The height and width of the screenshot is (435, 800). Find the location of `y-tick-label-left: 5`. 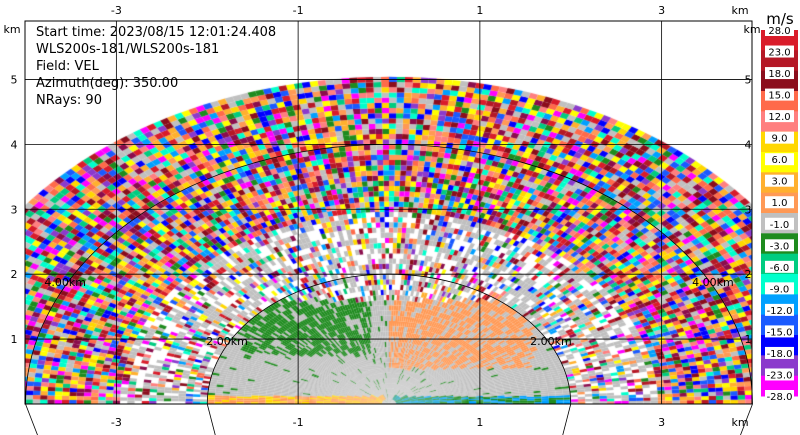

y-tick-label-left: 5 is located at coordinates (14, 79).